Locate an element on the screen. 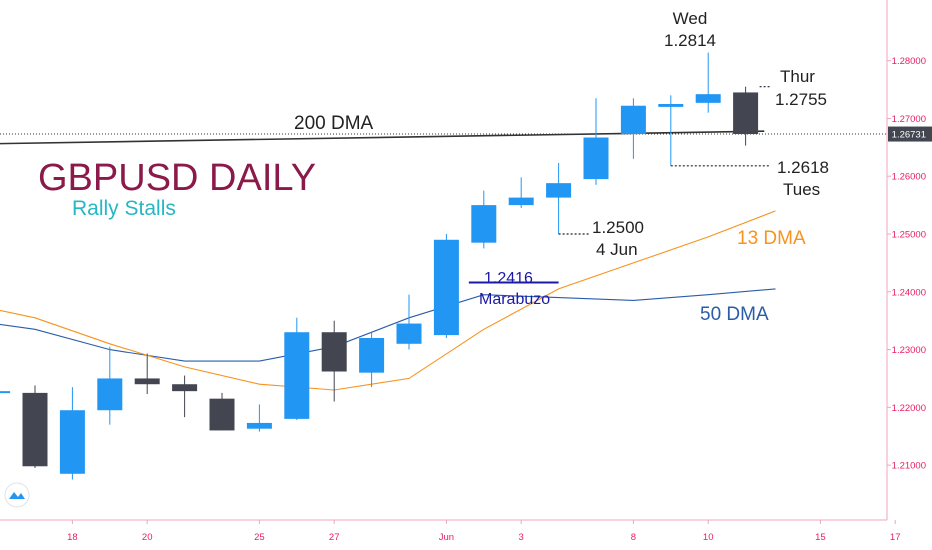 The width and height of the screenshot is (932, 550). y-tick-label: 1.25000 is located at coordinates (909, 235).